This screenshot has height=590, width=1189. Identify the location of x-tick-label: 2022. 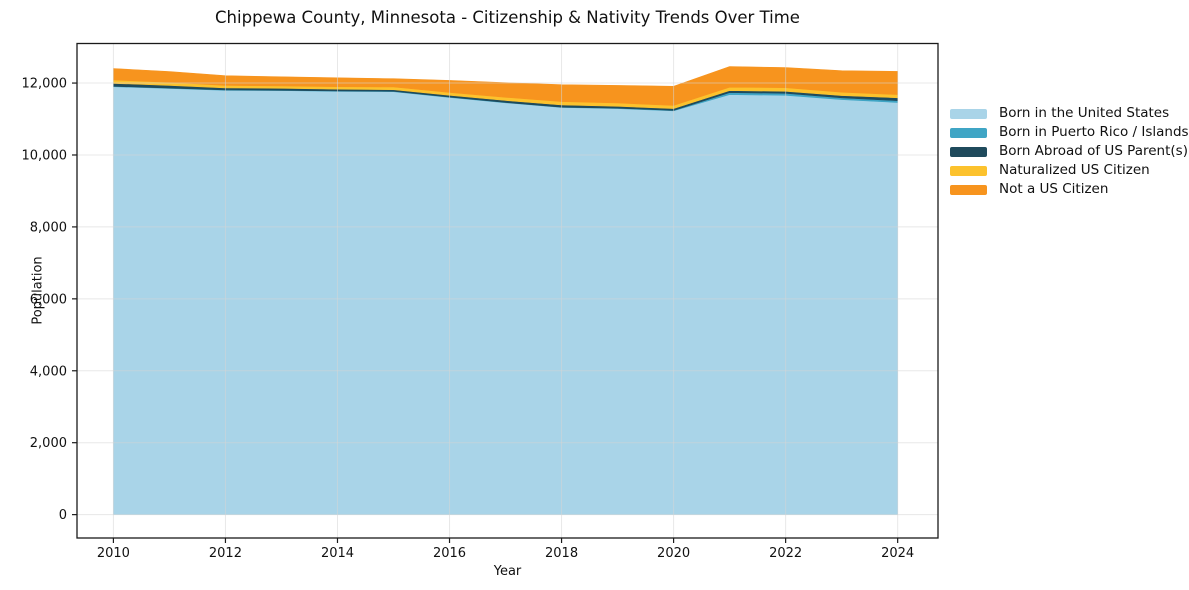
(785, 553).